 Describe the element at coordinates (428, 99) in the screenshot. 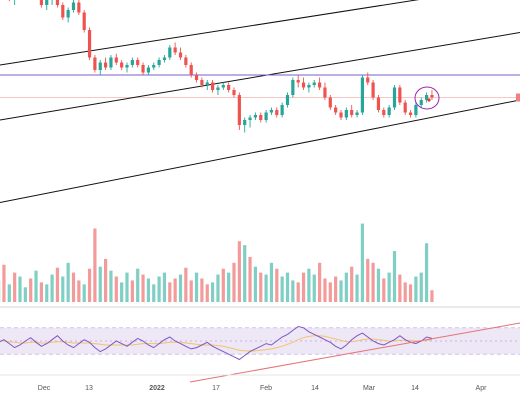

I see `marker-dot` at that location.